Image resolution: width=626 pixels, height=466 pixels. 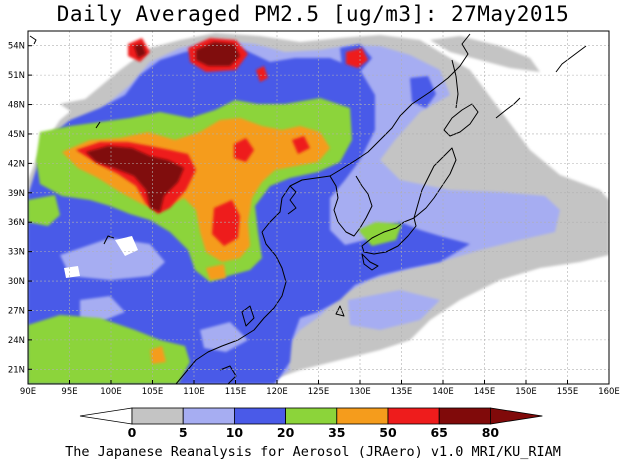 I want to click on map-title: Daily Averaged PM2.5 [ug/m3]: 27May2015, so click(x=313, y=14).